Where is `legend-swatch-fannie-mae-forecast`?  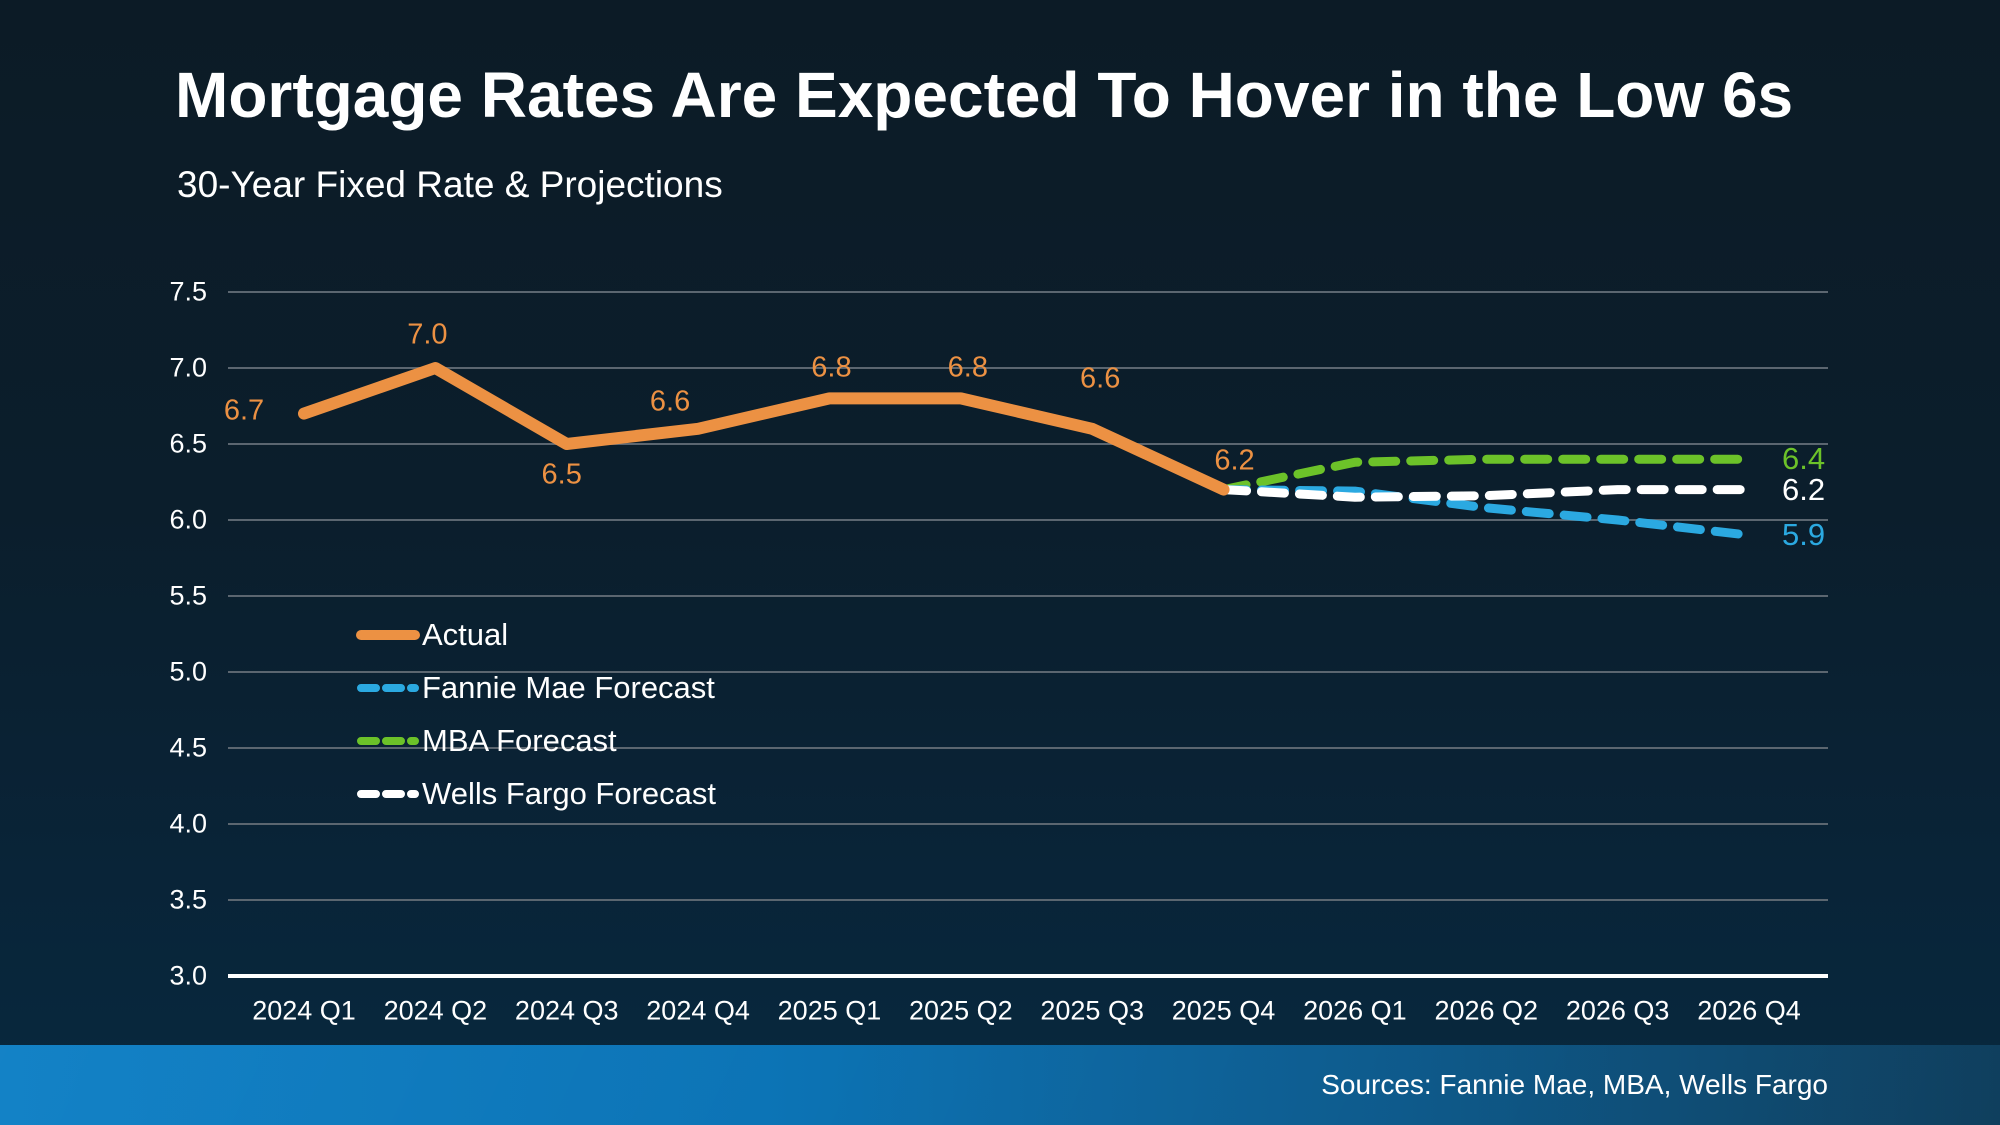
legend-swatch-fannie-mae-forecast is located at coordinates (388, 687).